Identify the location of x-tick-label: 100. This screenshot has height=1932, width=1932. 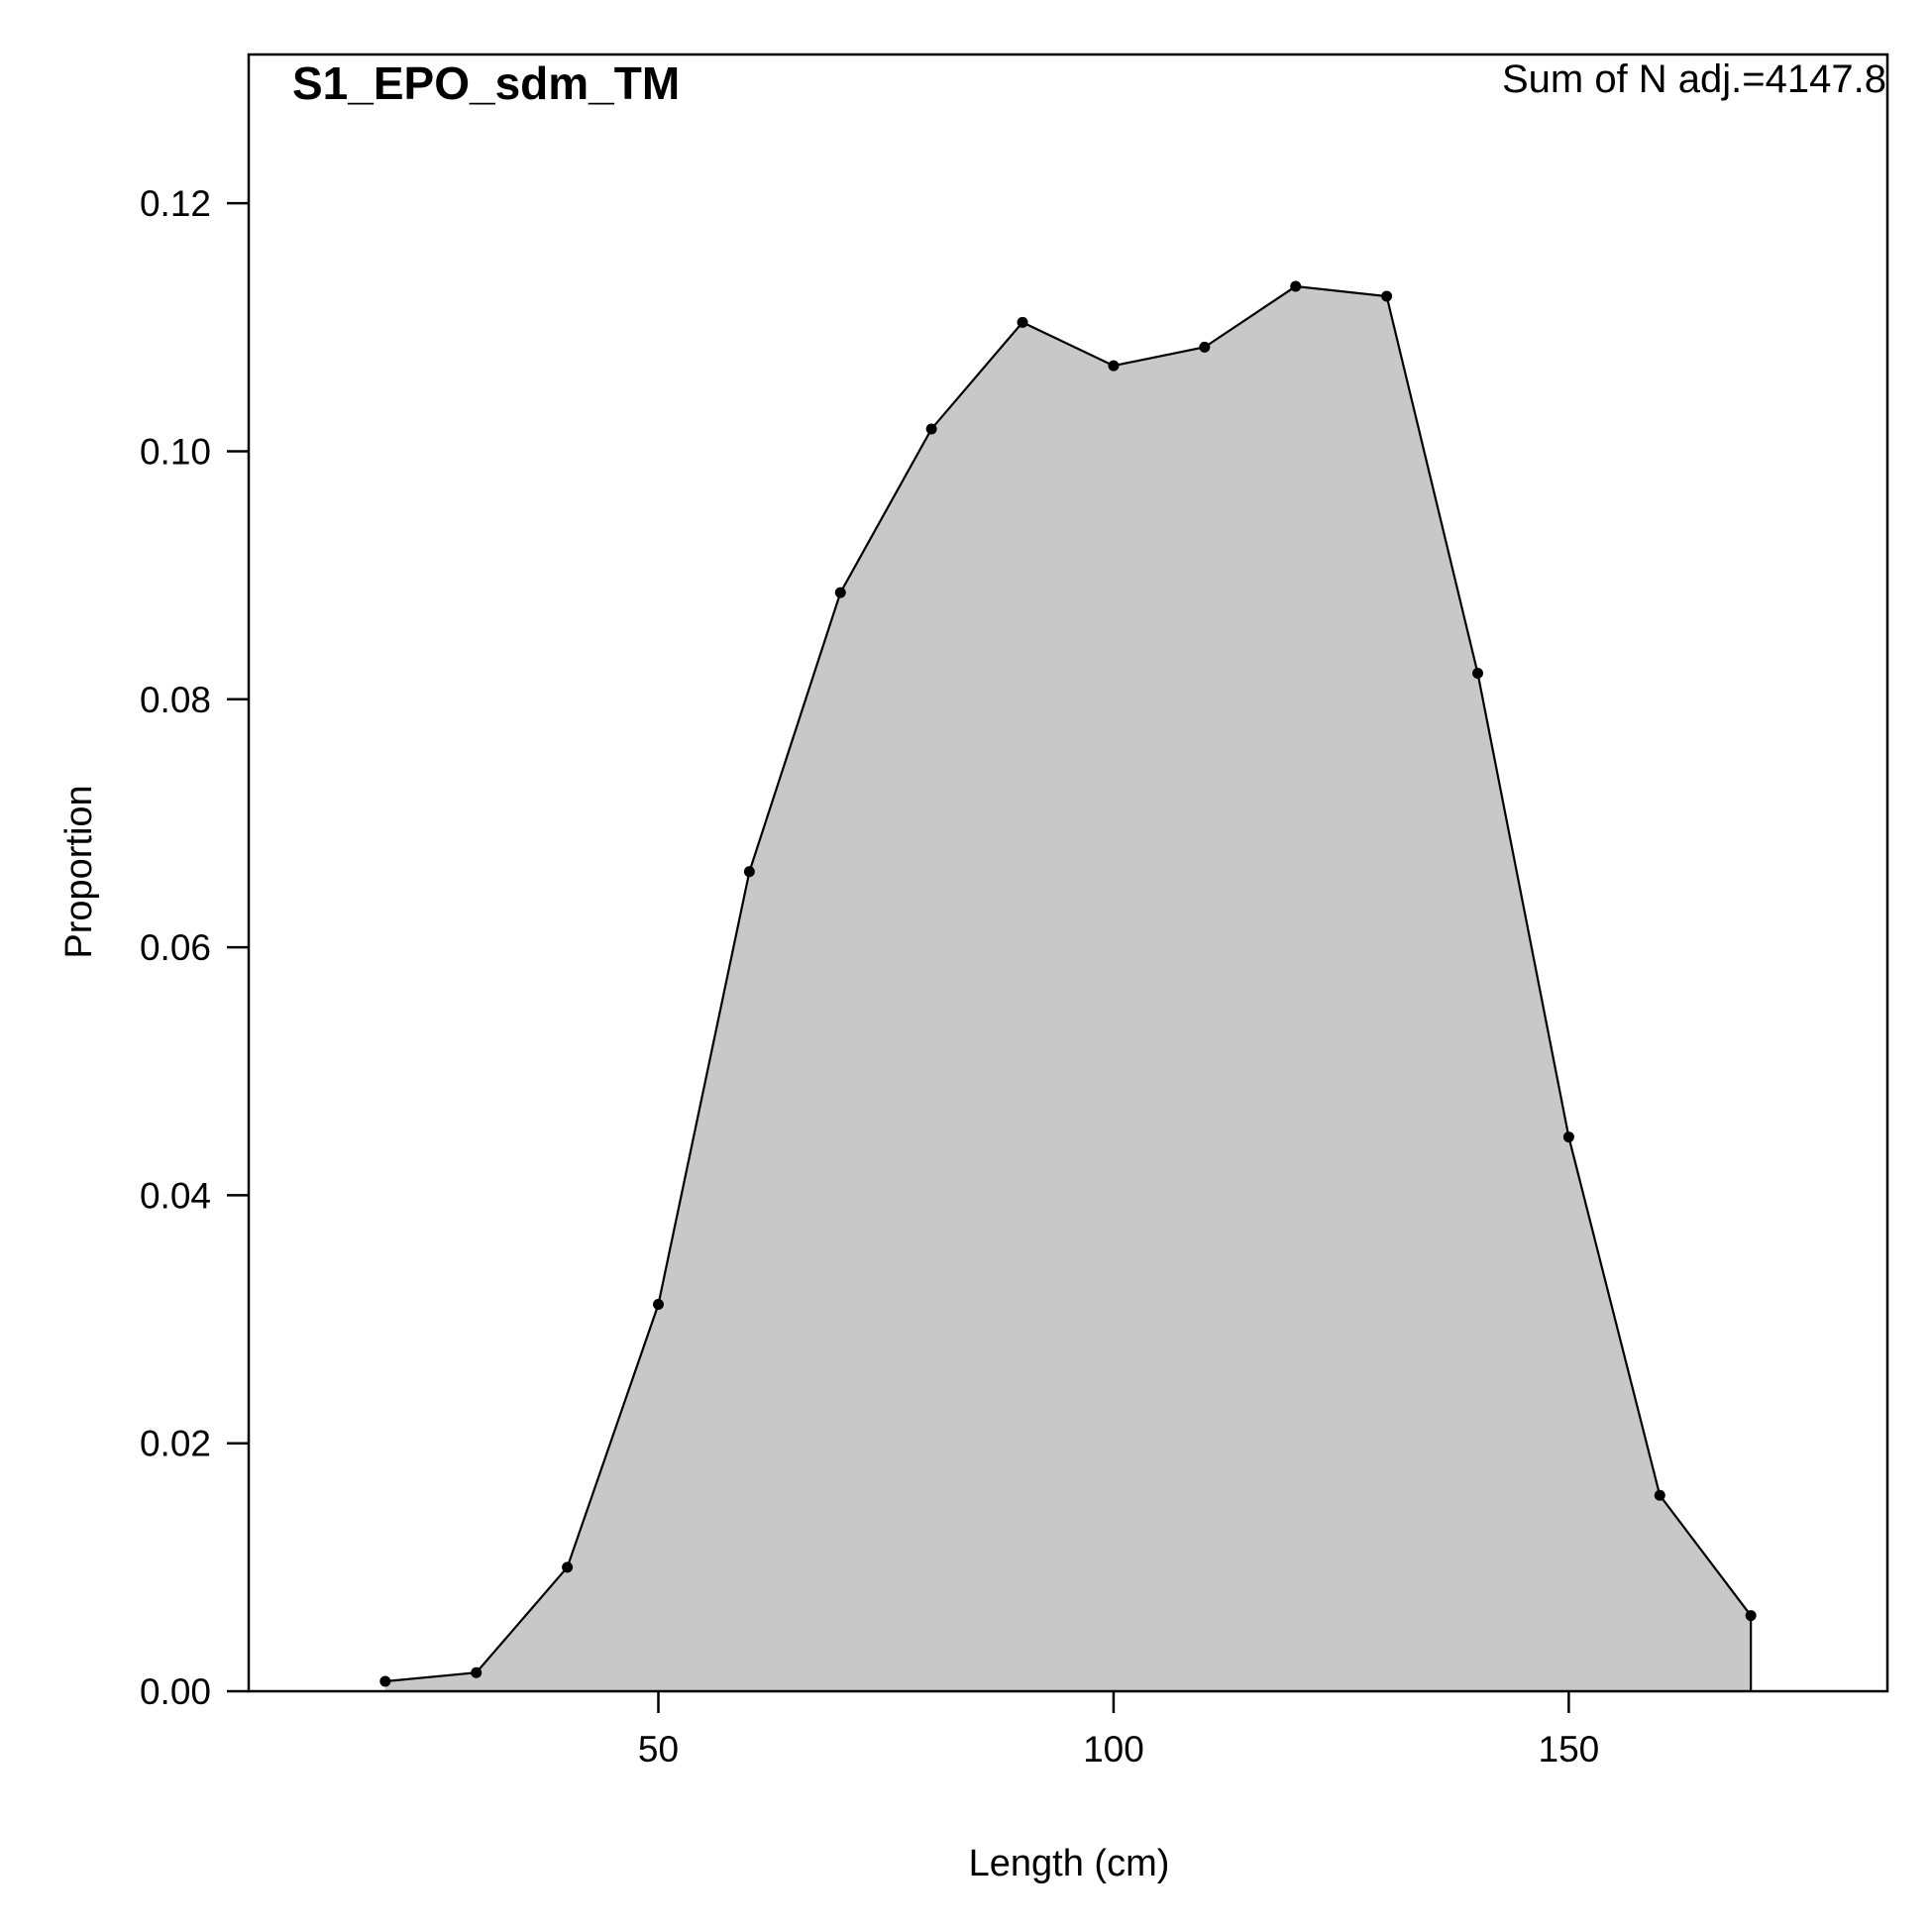
(1113, 1749).